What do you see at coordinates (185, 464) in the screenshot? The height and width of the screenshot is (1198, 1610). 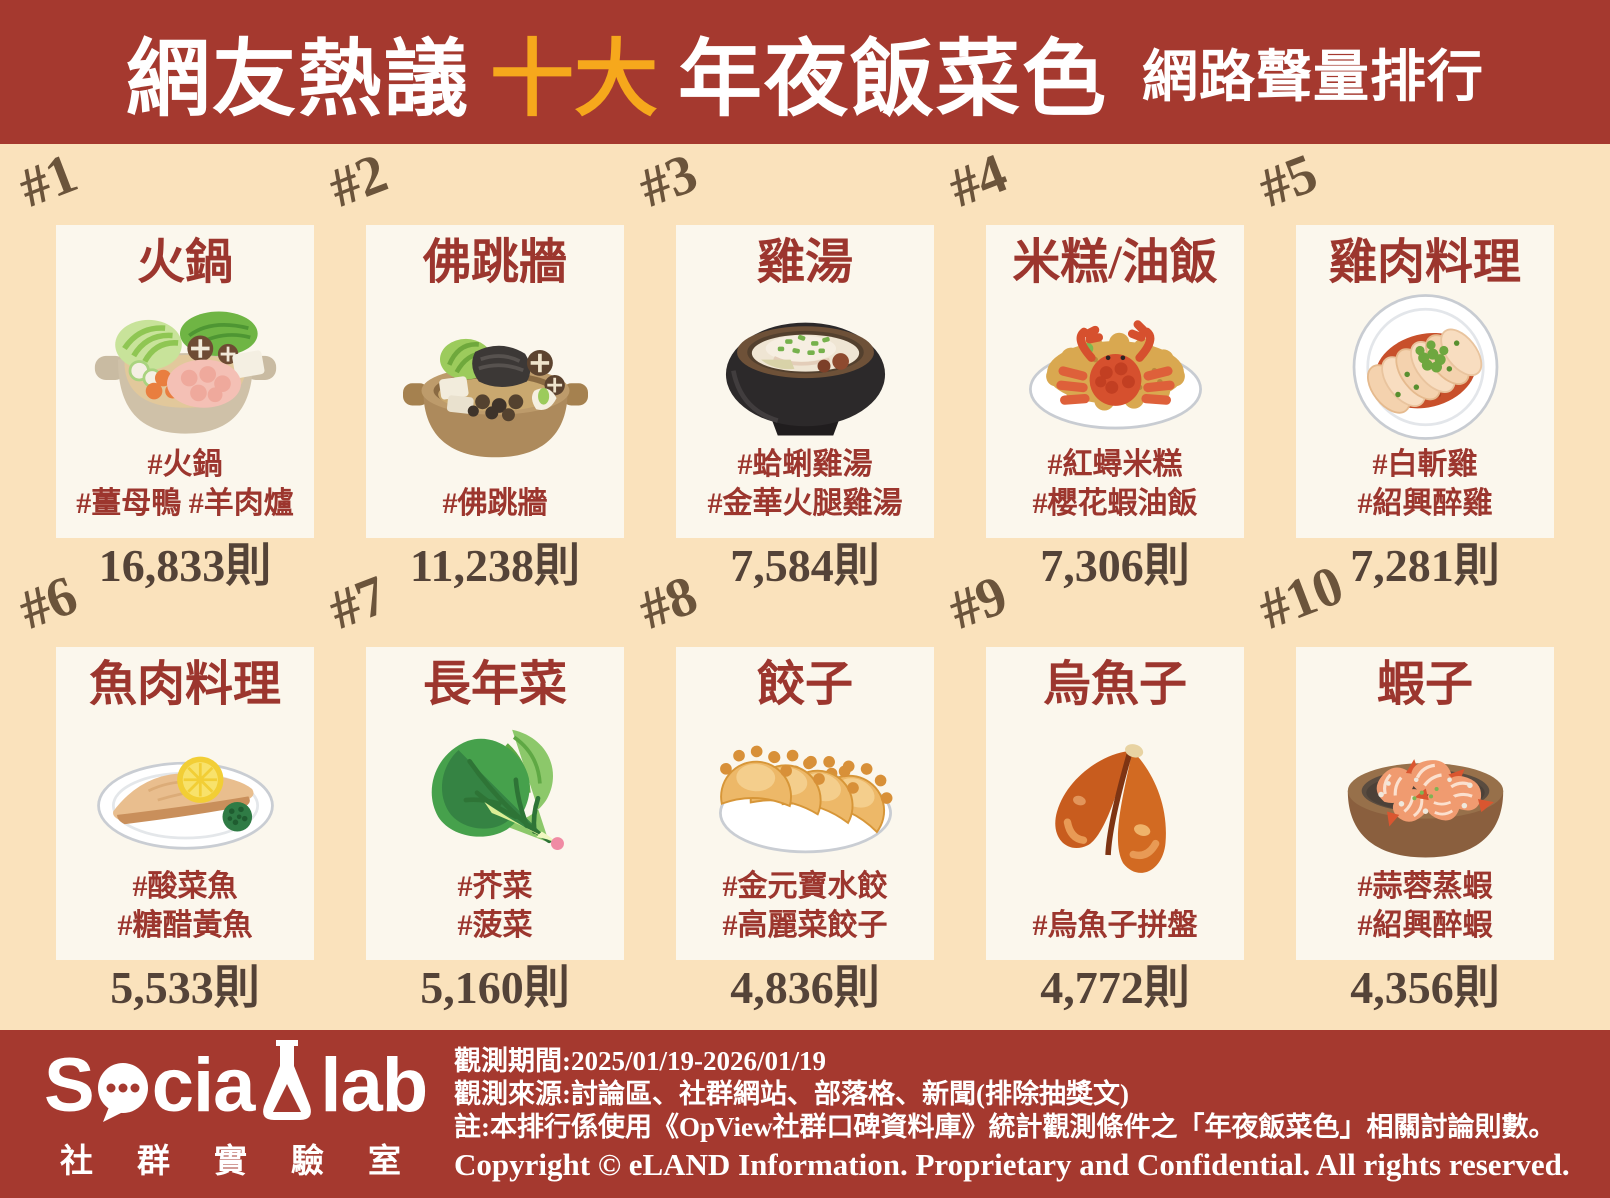 I see `hashtag-line: #火鍋` at bounding box center [185, 464].